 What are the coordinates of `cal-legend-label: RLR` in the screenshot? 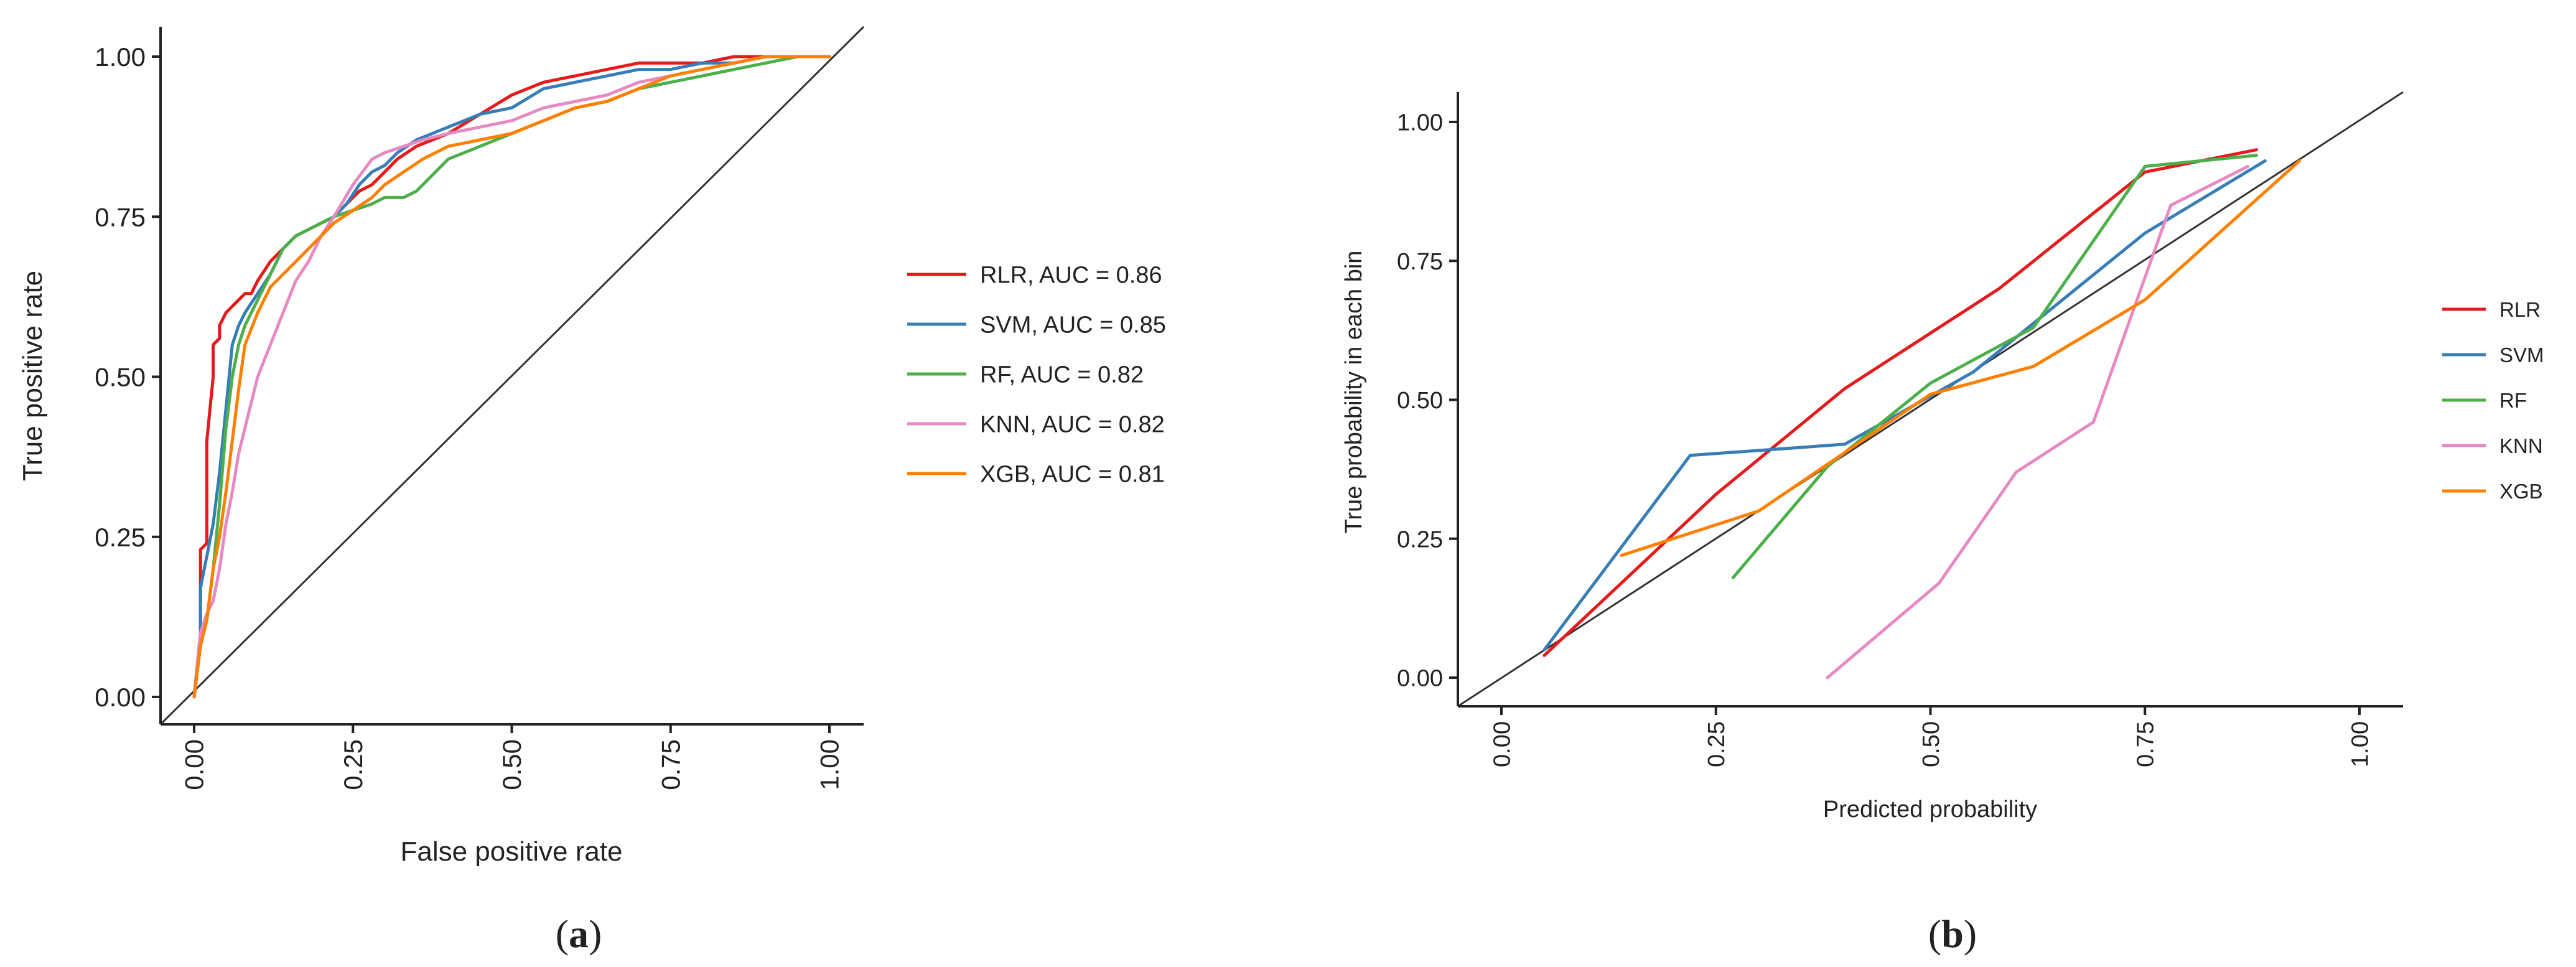 It's located at (2520, 309).